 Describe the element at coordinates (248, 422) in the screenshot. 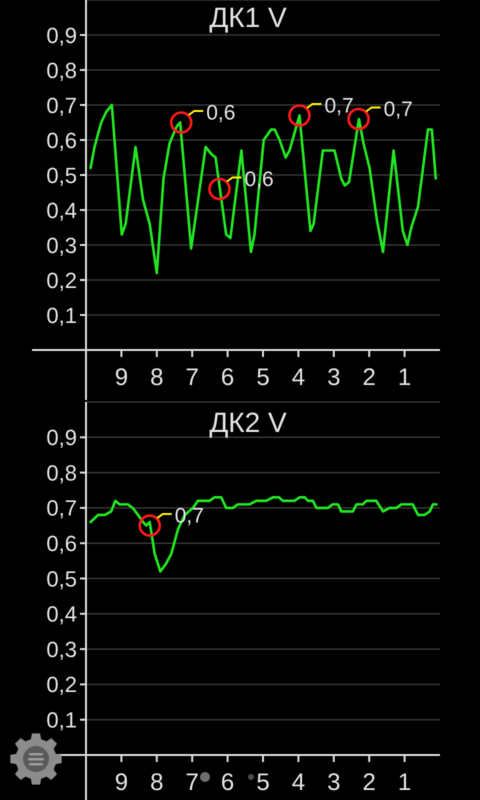

I see `chart-title: ДК2 V` at that location.